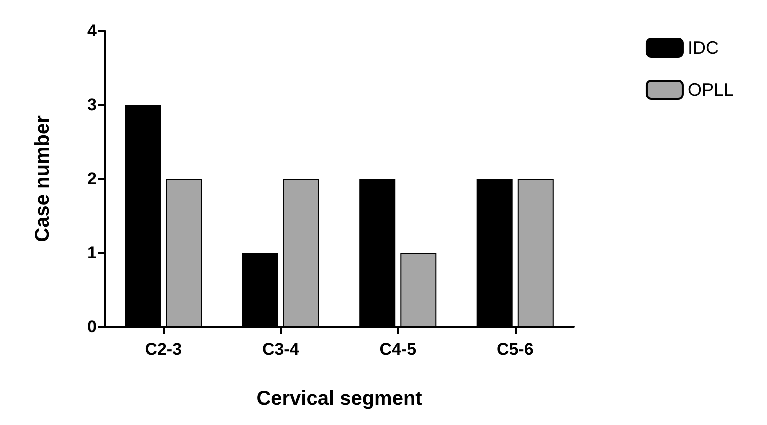 The image size is (767, 425). What do you see at coordinates (92, 327) in the screenshot?
I see `y-tick-label: 0` at bounding box center [92, 327].